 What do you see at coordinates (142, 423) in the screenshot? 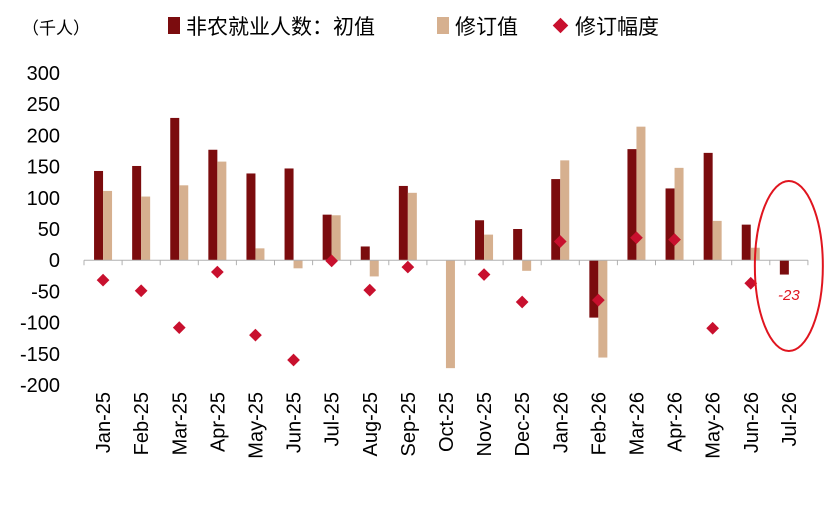
I see `x-tick-label-feb-25: Feb-25` at bounding box center [142, 423].